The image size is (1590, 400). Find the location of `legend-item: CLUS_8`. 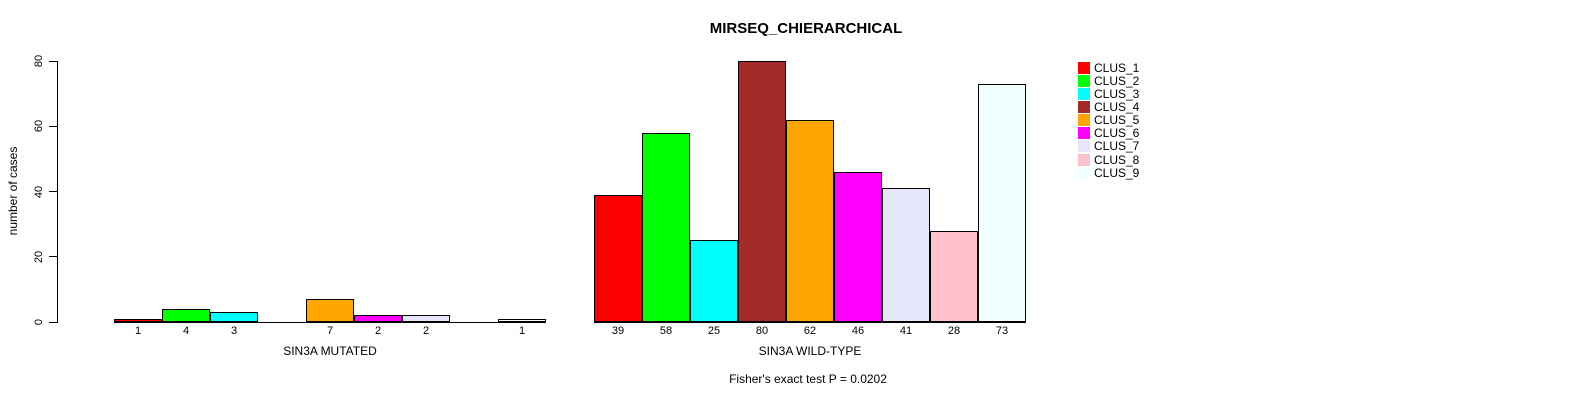

legend-item: CLUS_8 is located at coordinates (1108, 159).